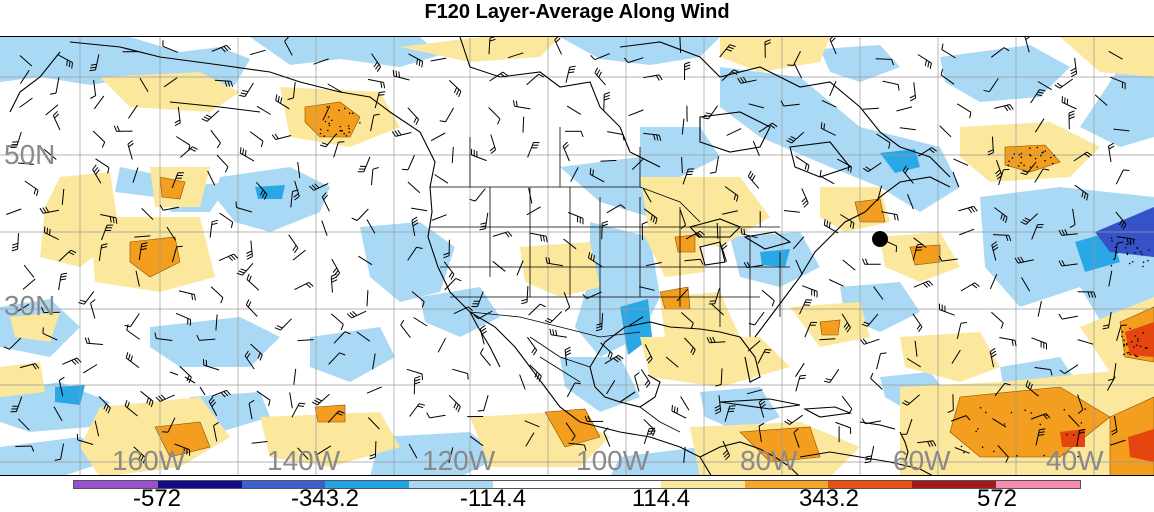  Describe the element at coordinates (577, 498) in the screenshot. I see `colorbar-labels: -572 -343.2 -114.4 114.4 343.2 572` at that location.